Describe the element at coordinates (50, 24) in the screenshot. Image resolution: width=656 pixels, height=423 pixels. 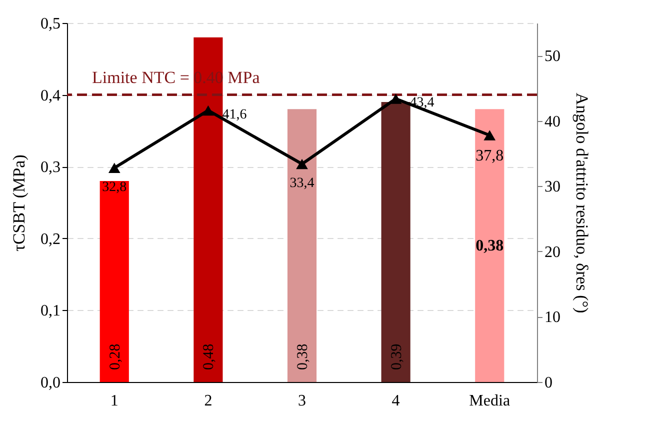
I see `y-tick-label: 0,5` at that location.